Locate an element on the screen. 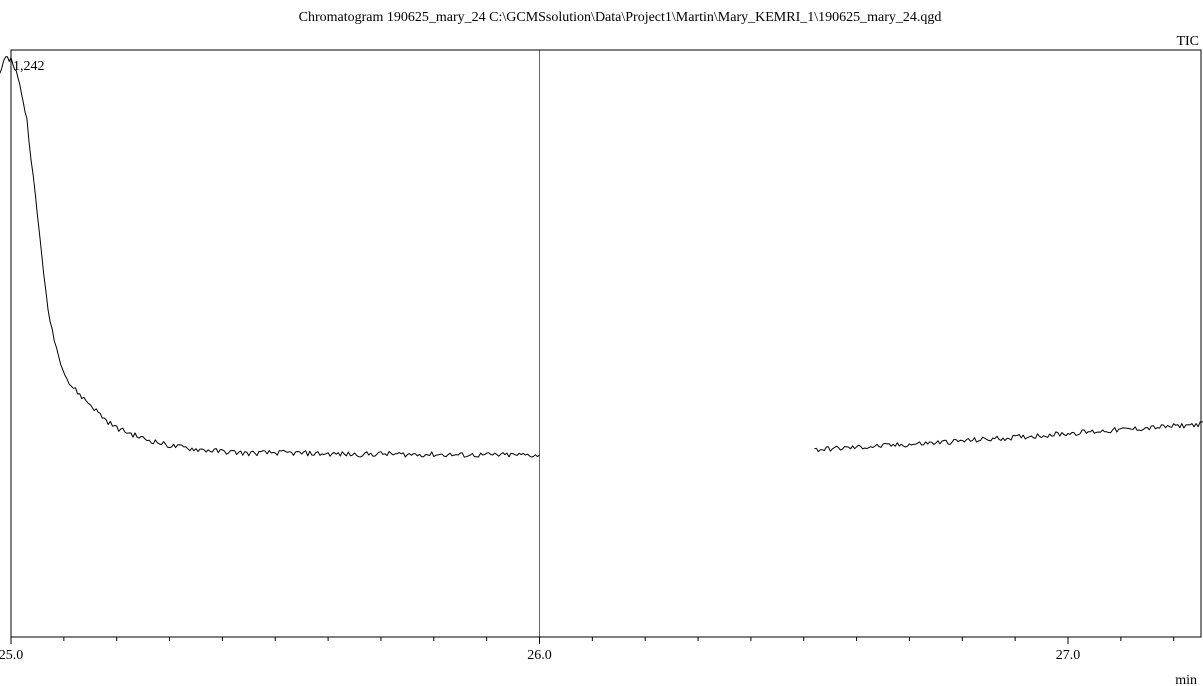 Image resolution: width=1203 pixels, height=686 pixels. x-tick-label: 26.0 is located at coordinates (539, 655).